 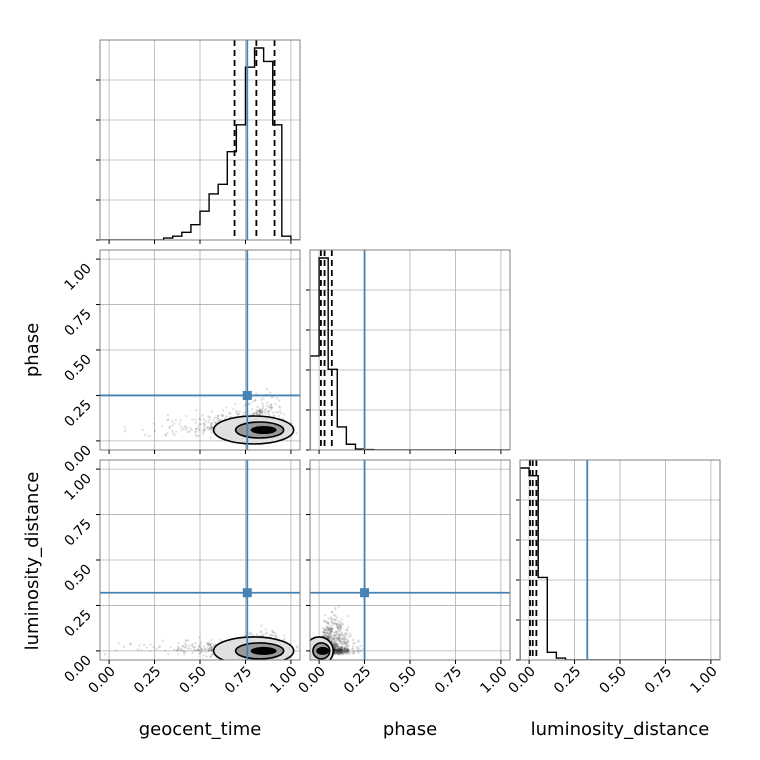 I want to click on xlabel-luminosity-distance: luminosity_distance, so click(x=620, y=729).